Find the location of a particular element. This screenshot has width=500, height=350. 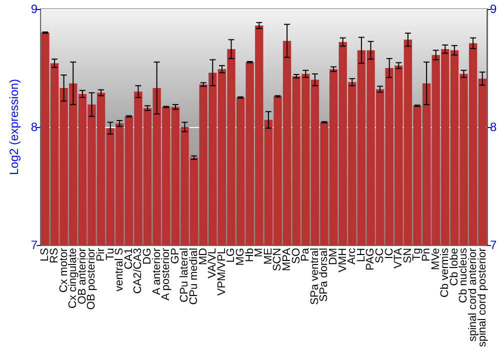

x-tick-label: Cb nucleus is located at coordinates (464, 275).